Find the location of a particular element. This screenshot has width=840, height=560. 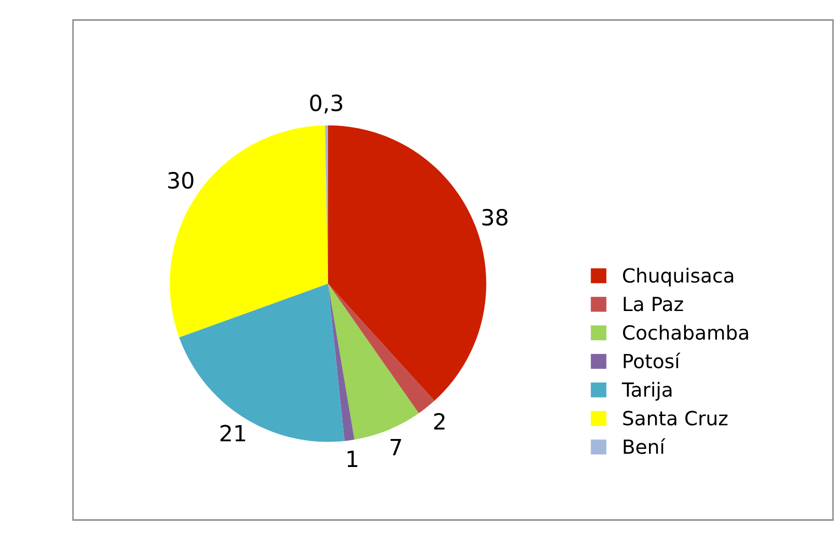

legend-label: Tarija is located at coordinates (647, 391).